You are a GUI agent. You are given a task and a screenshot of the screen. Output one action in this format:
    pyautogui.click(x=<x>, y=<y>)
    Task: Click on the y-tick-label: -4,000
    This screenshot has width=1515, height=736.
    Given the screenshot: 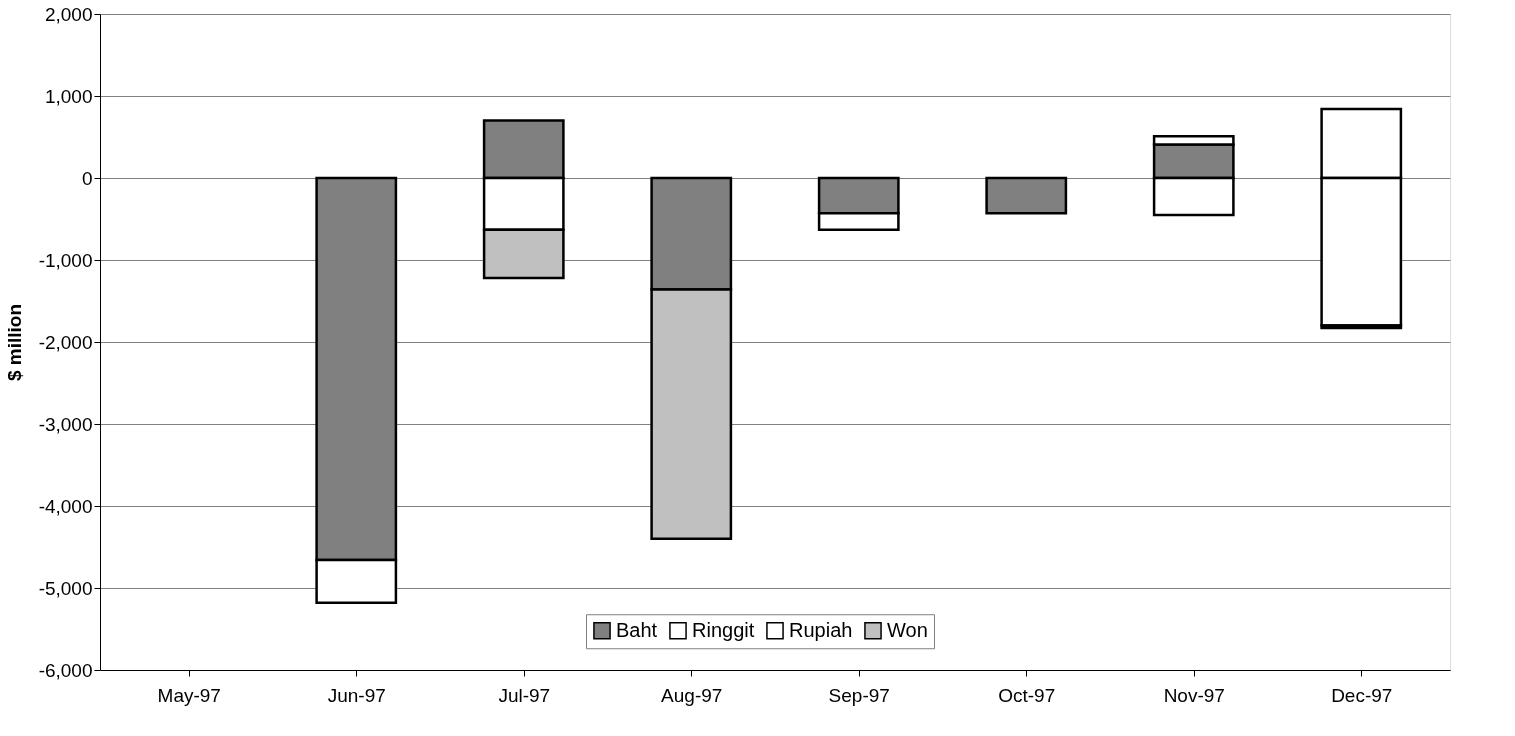 What is the action you would take?
    pyautogui.click(x=65, y=506)
    